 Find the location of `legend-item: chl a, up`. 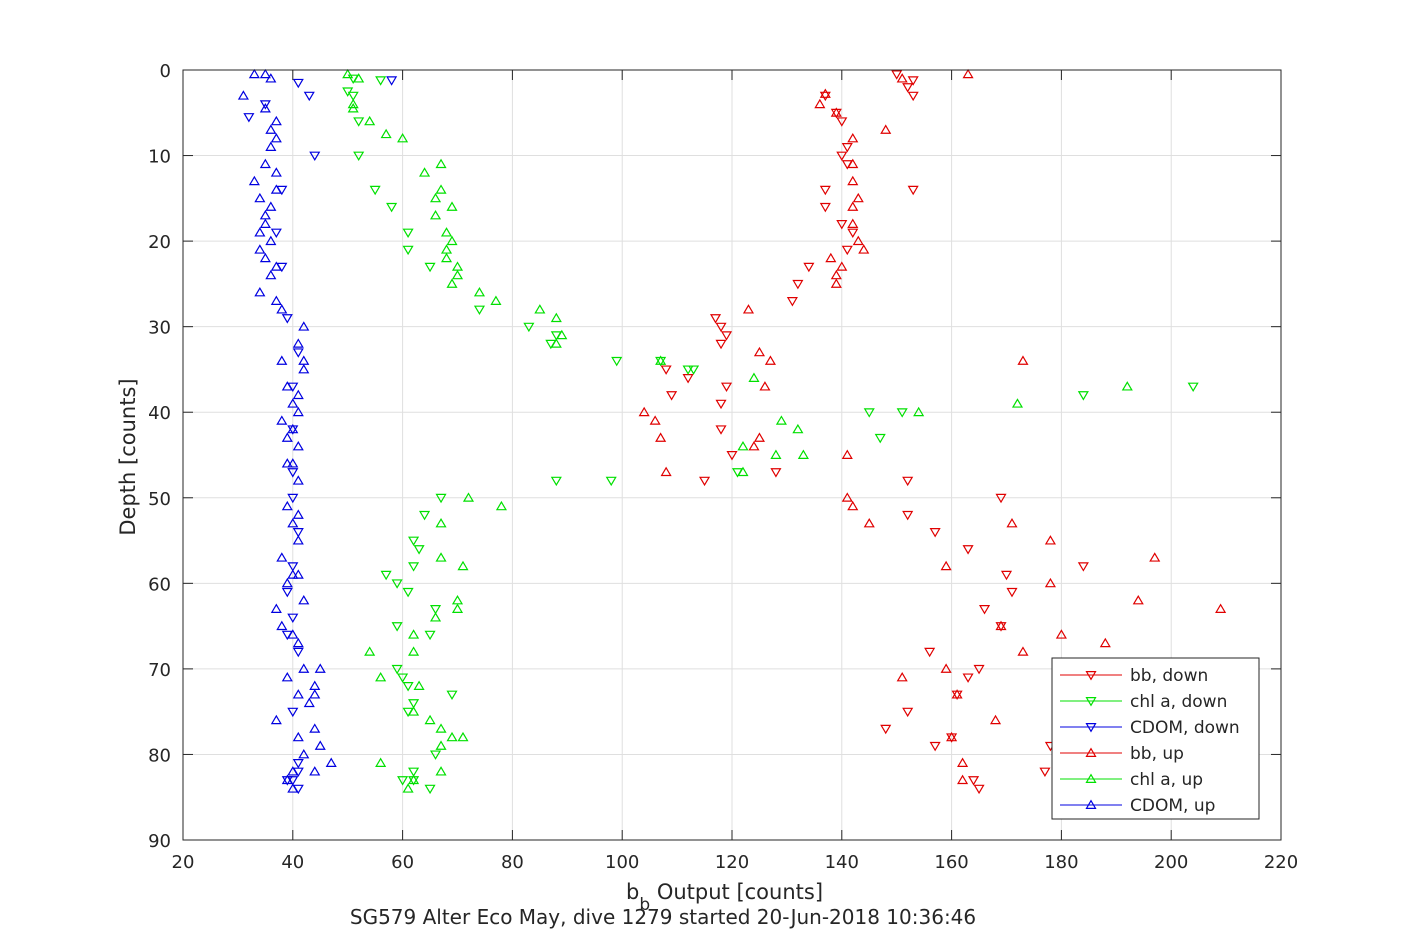

legend-item: chl a, up is located at coordinates (1131, 780).